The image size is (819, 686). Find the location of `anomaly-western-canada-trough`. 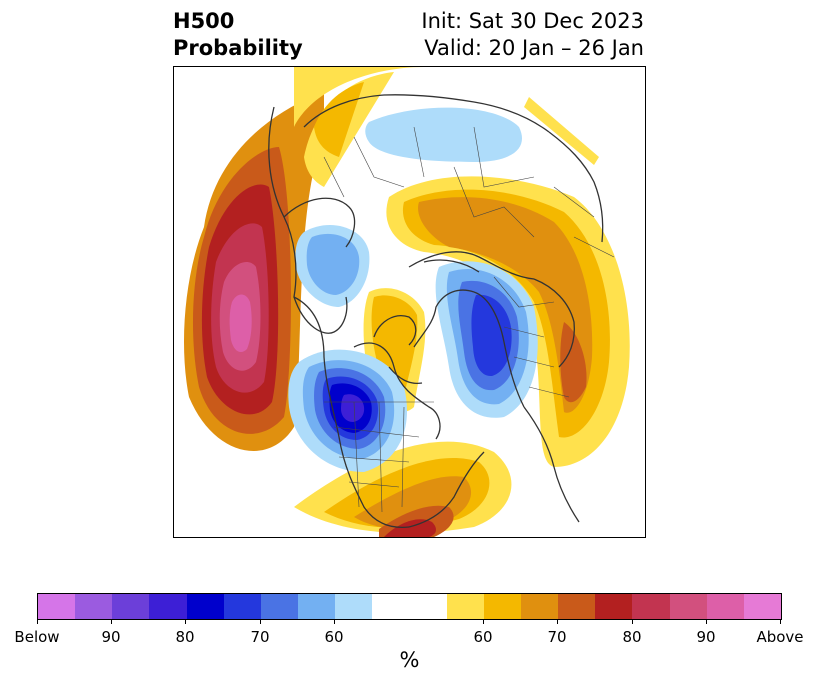

anomaly-western-canada-trough is located at coordinates (348, 410).